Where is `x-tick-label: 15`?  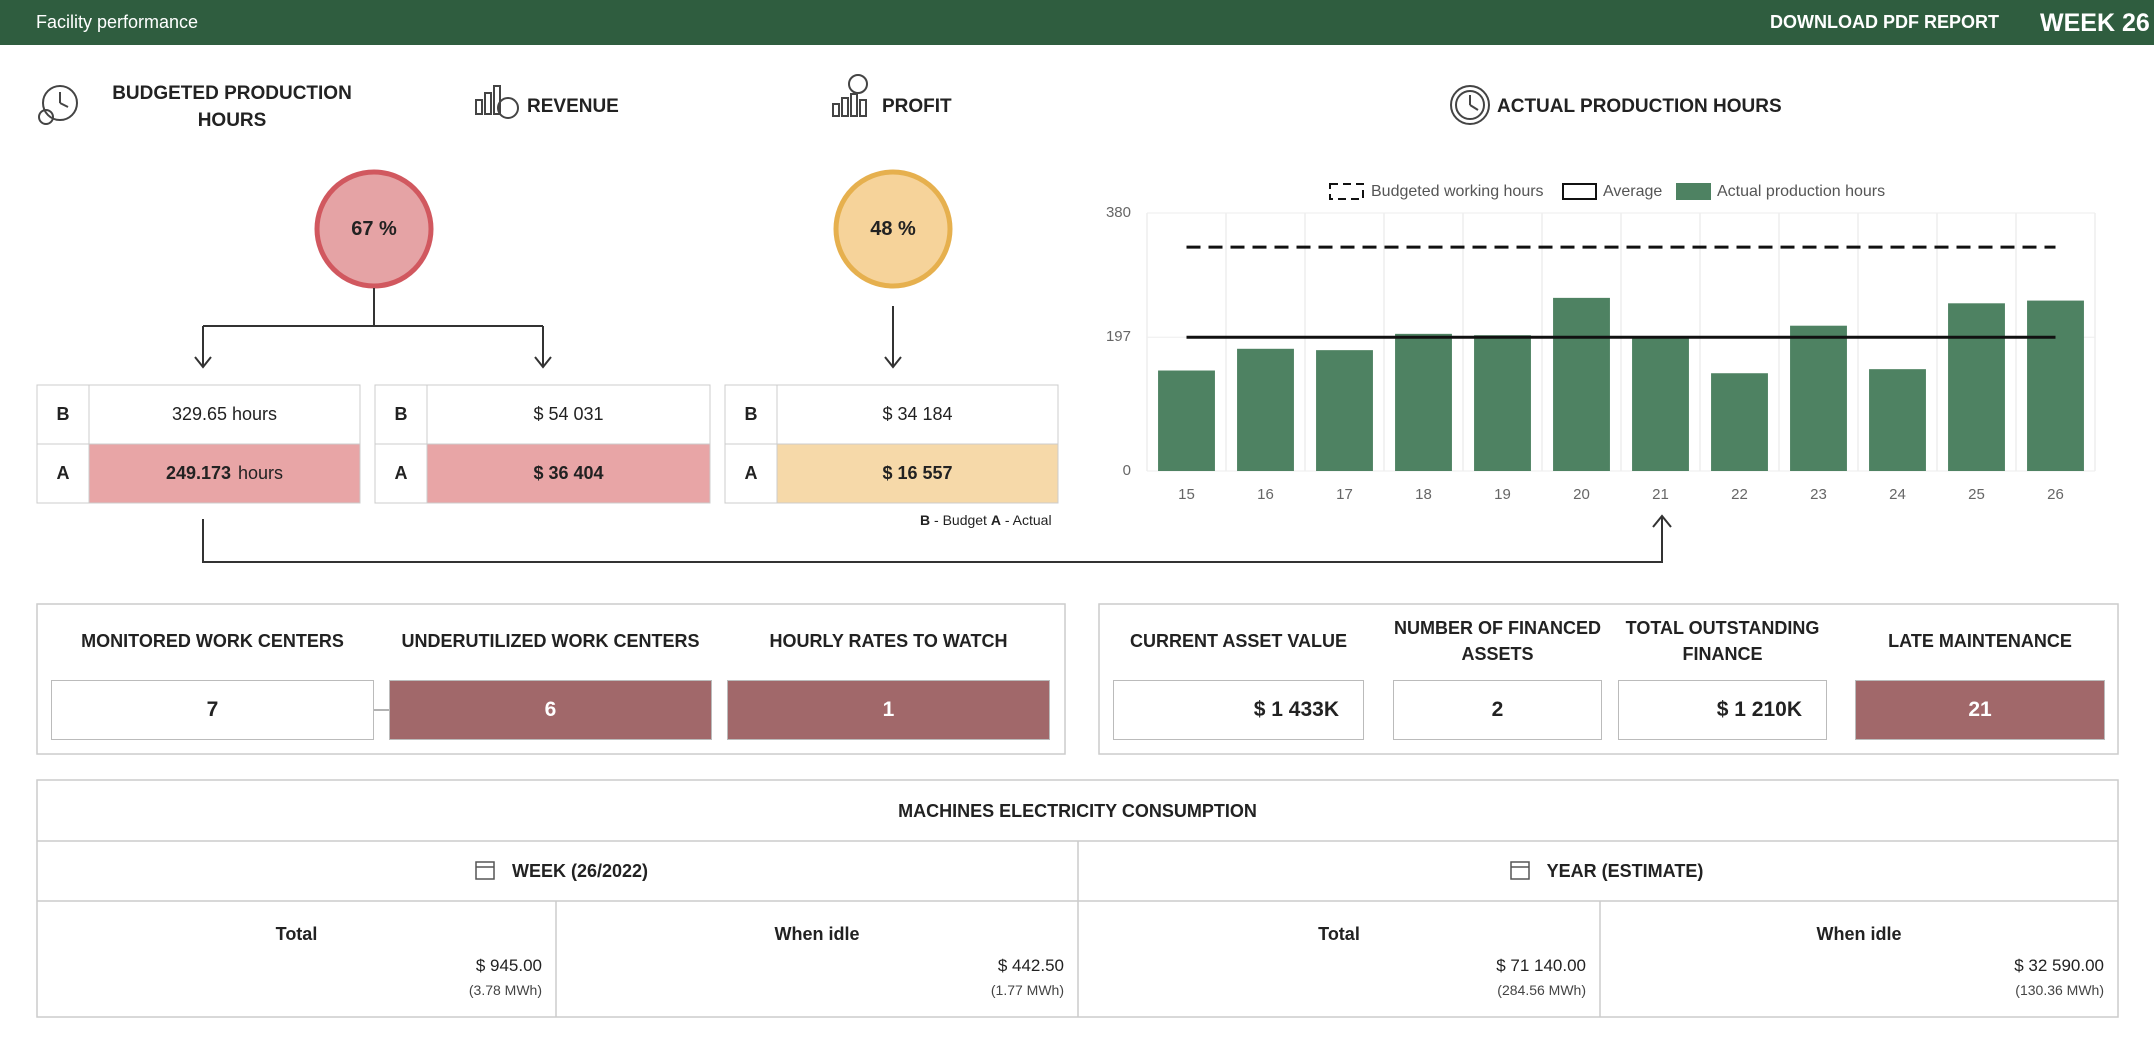
x-tick-label: 15 is located at coordinates (1186, 494).